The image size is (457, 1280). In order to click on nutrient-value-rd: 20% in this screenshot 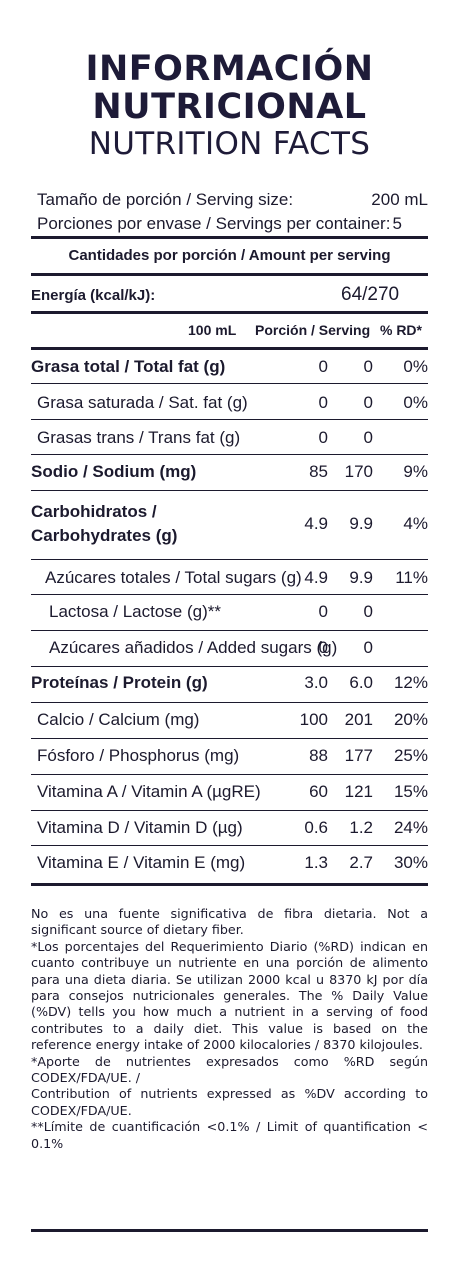, I will do `click(410, 719)`.